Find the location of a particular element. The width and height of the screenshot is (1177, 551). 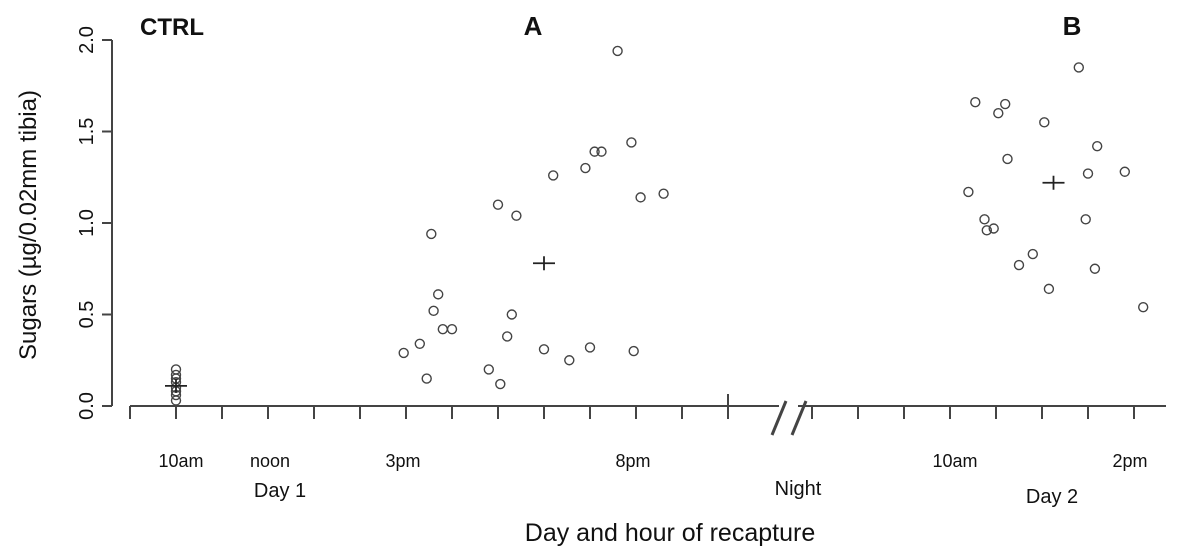

mean-marker-b is located at coordinates (1053, 182).